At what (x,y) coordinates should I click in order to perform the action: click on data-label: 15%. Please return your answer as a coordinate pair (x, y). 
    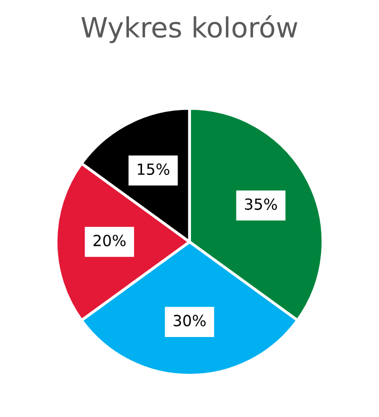
    Looking at the image, I should click on (154, 169).